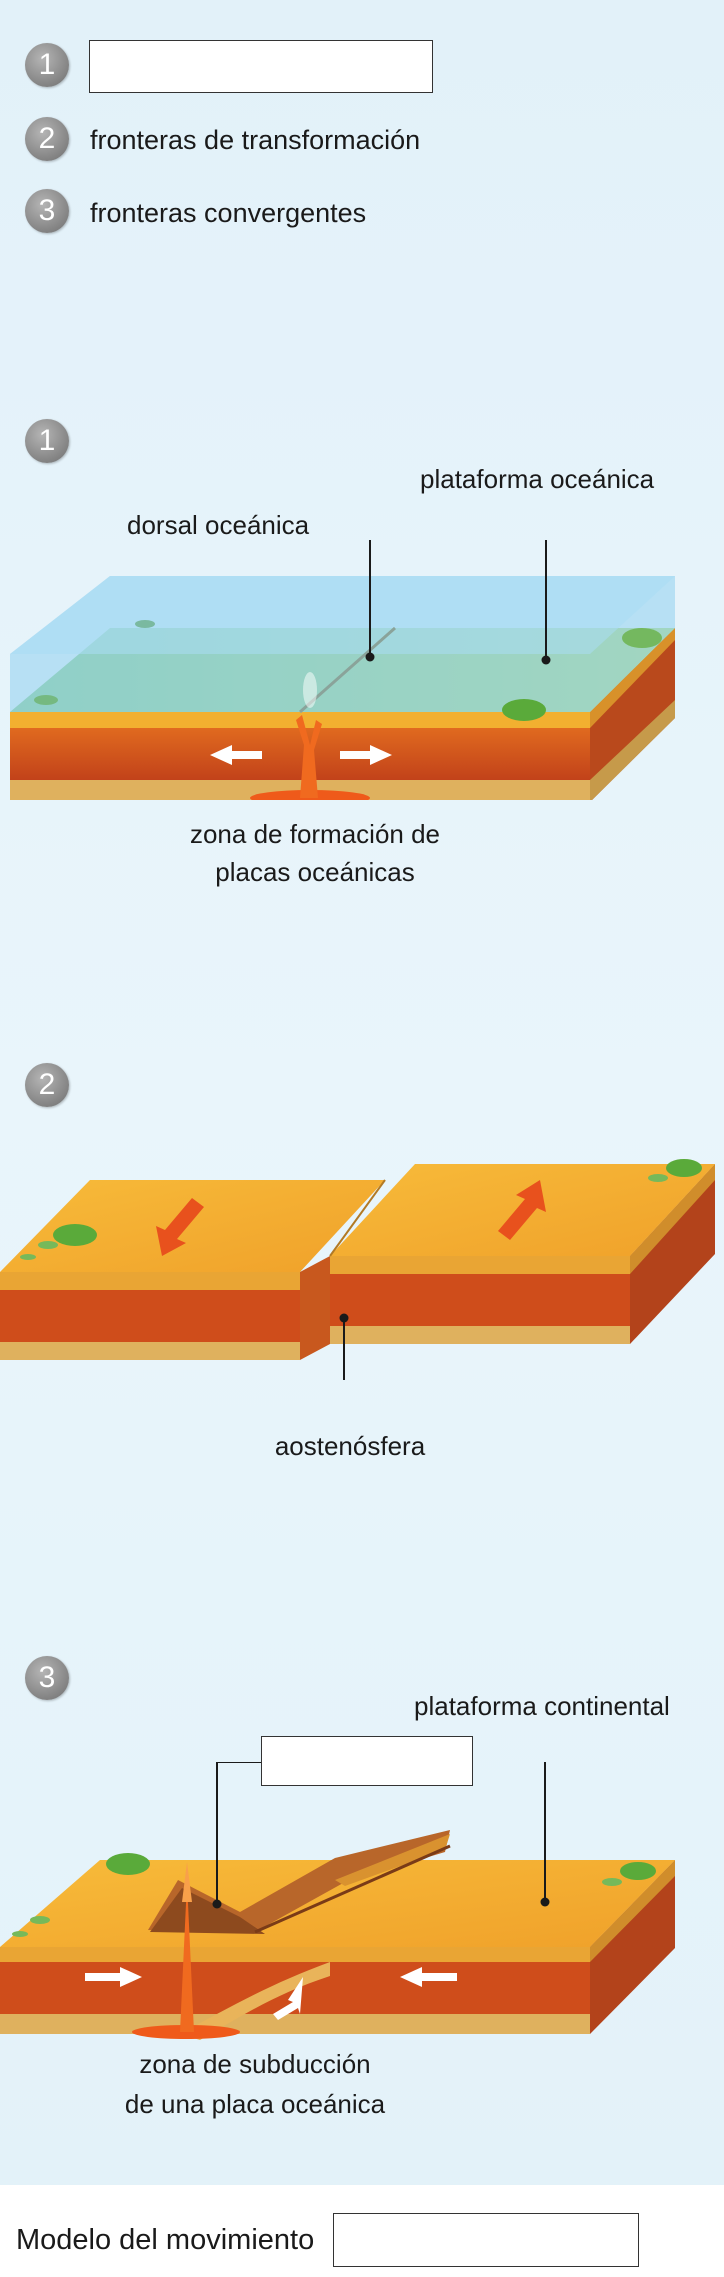  Describe the element at coordinates (315, 834) in the screenshot. I see `formation-zone-caption-1: zona de formación de` at that location.